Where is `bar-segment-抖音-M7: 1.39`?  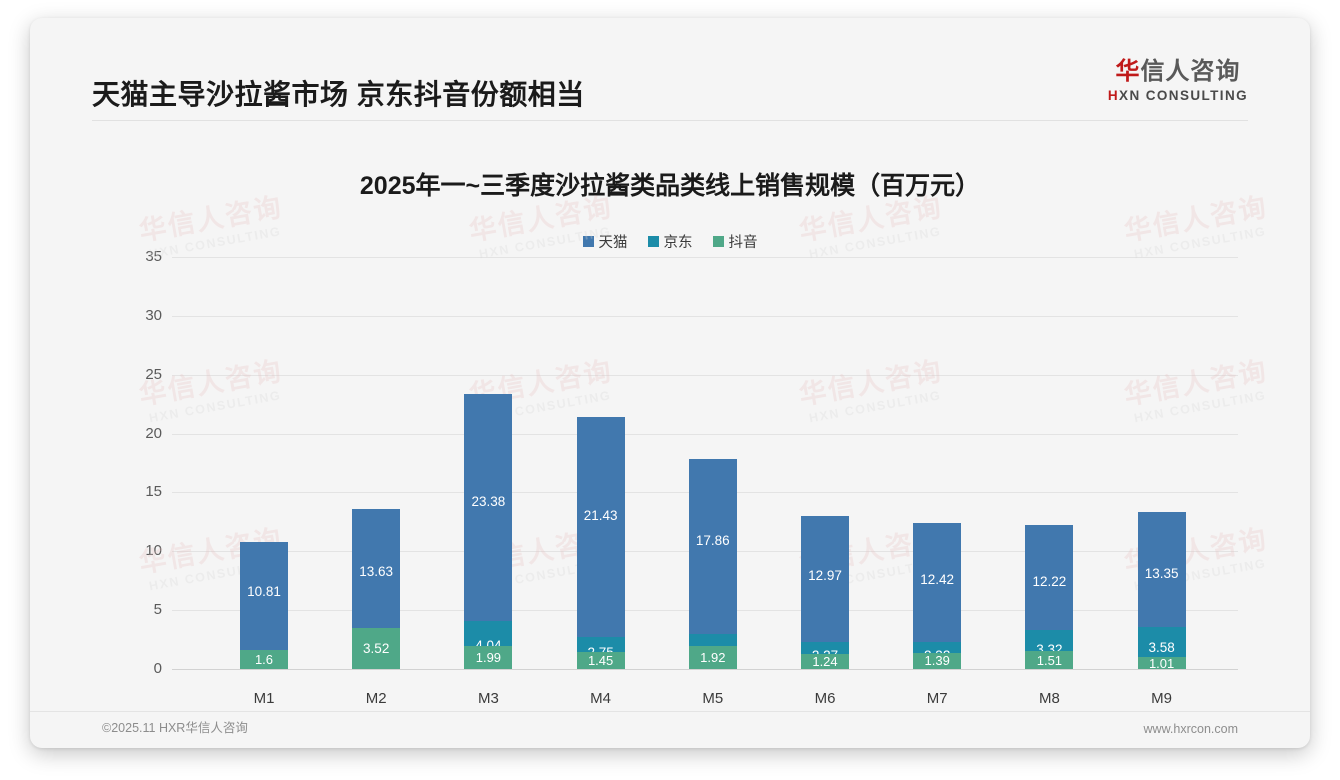 bar-segment-抖音-M7: 1.39 is located at coordinates (937, 660).